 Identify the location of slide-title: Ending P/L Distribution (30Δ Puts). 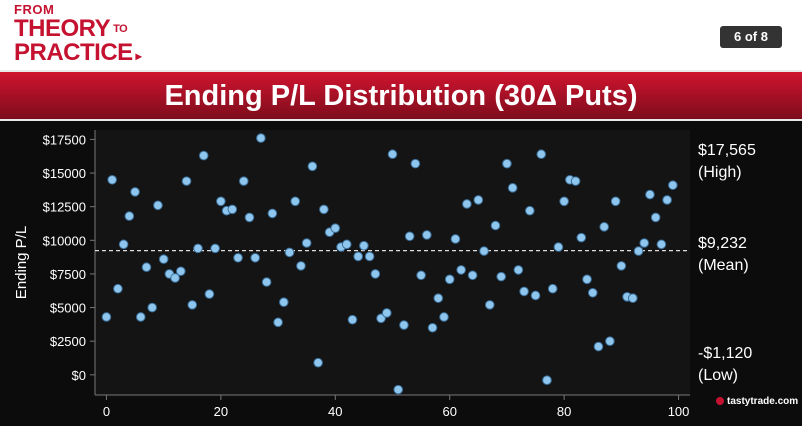
(401, 96).